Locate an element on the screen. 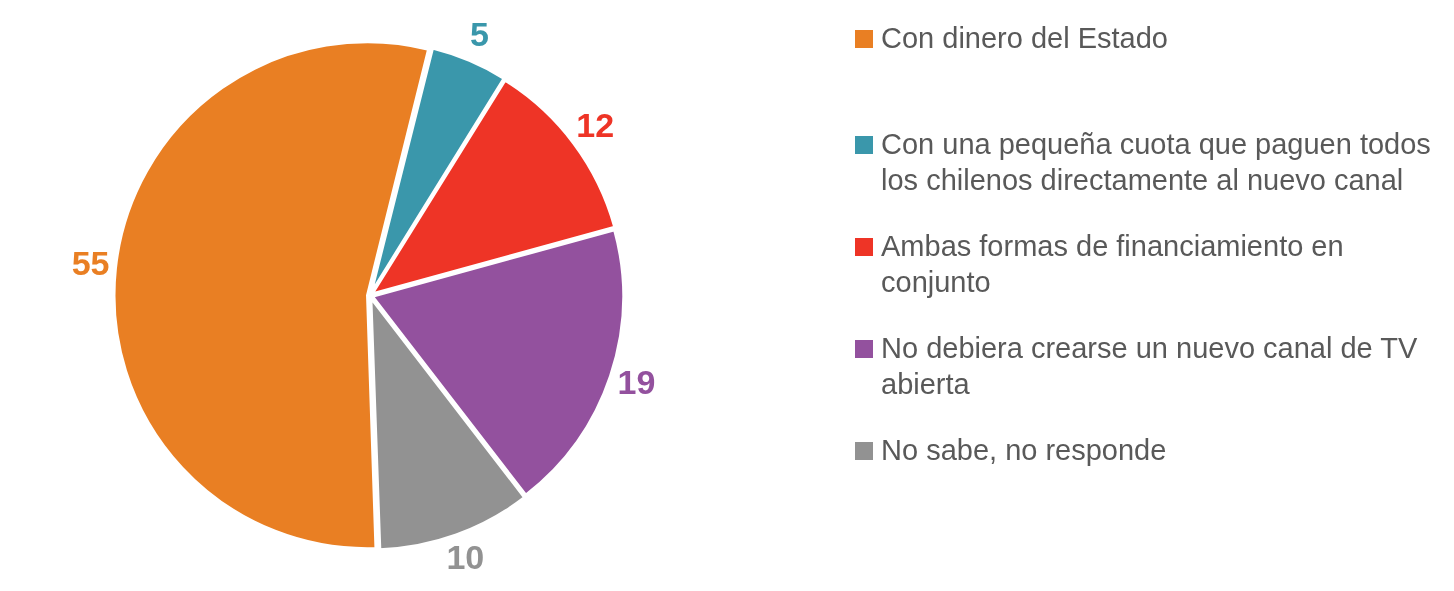 The height and width of the screenshot is (591, 1454). data-label: 19 is located at coordinates (636, 382).